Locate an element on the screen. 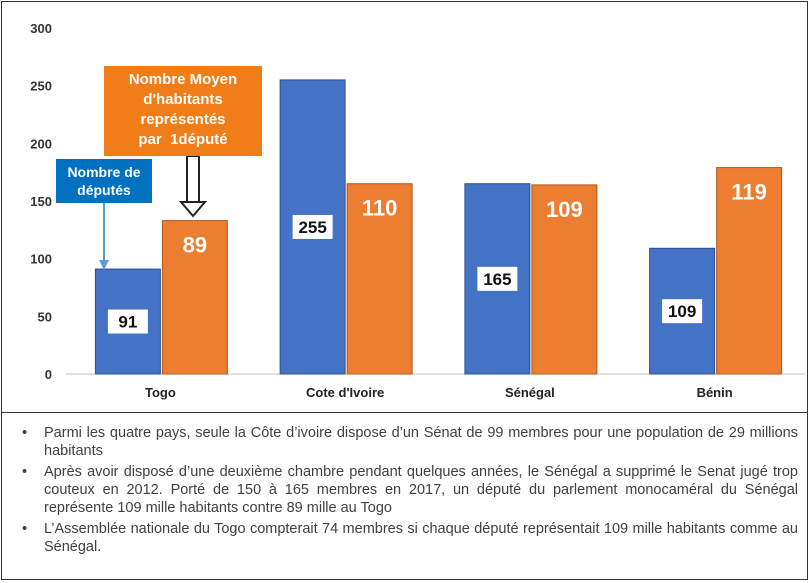  orange-arrow-shaft is located at coordinates (193, 179).